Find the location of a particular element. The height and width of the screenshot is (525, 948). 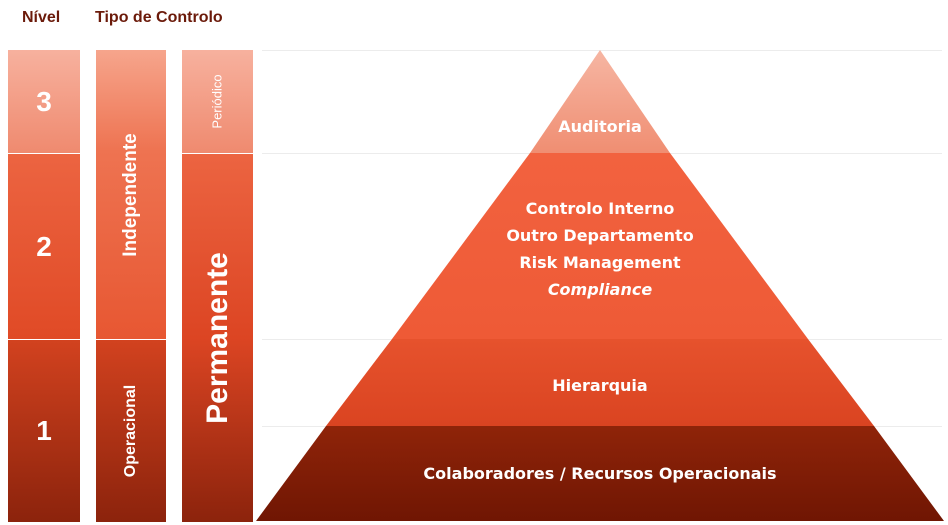

level-2-number: 2 is located at coordinates (44, 246).